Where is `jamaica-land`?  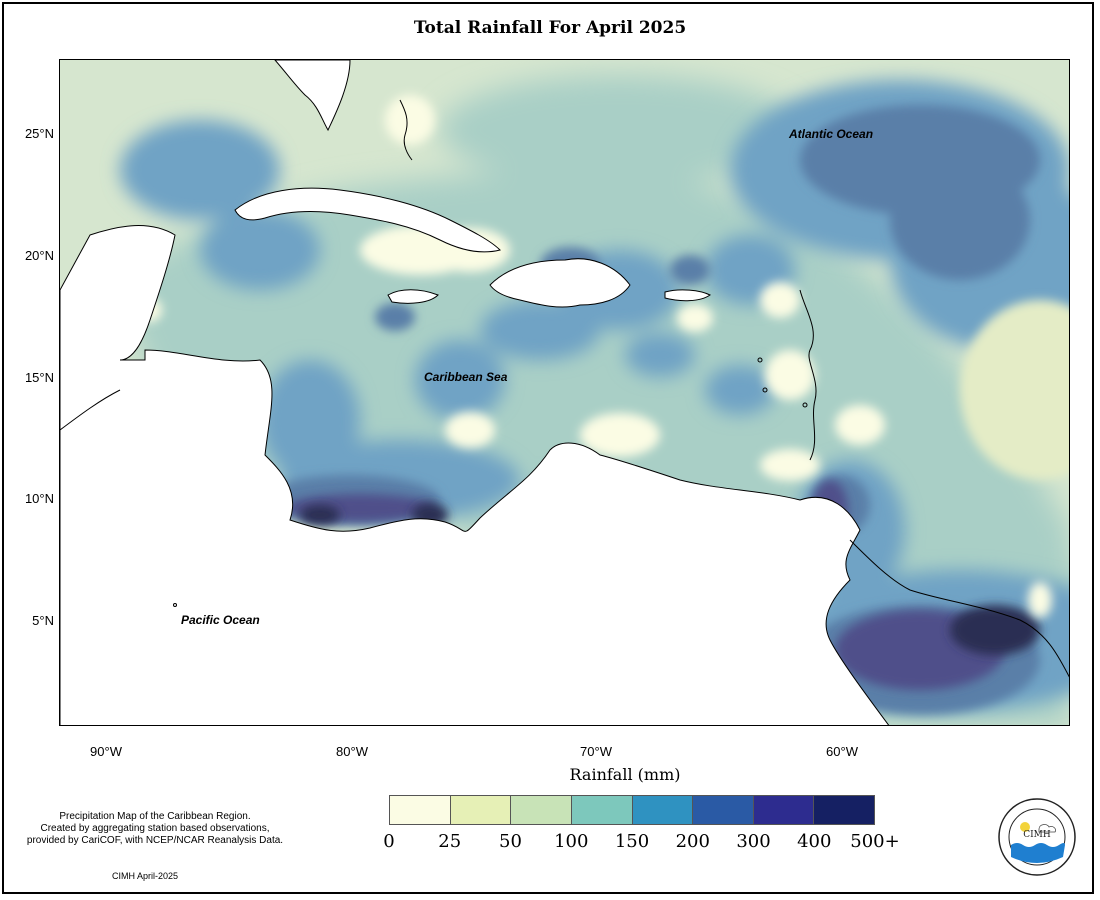 jamaica-land is located at coordinates (413, 296).